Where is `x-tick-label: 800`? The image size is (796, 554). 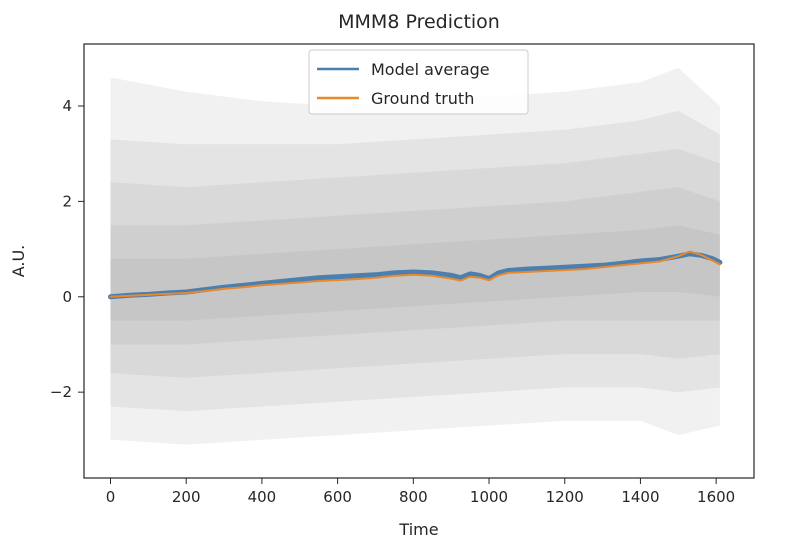
x-tick-label: 800 is located at coordinates (413, 497).